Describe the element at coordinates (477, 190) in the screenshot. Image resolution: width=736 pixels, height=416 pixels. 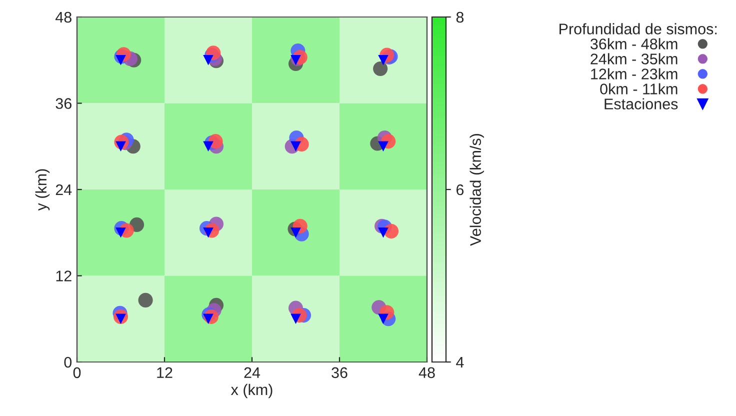
I see `color-bar-title: Velocidad (km/s)` at that location.